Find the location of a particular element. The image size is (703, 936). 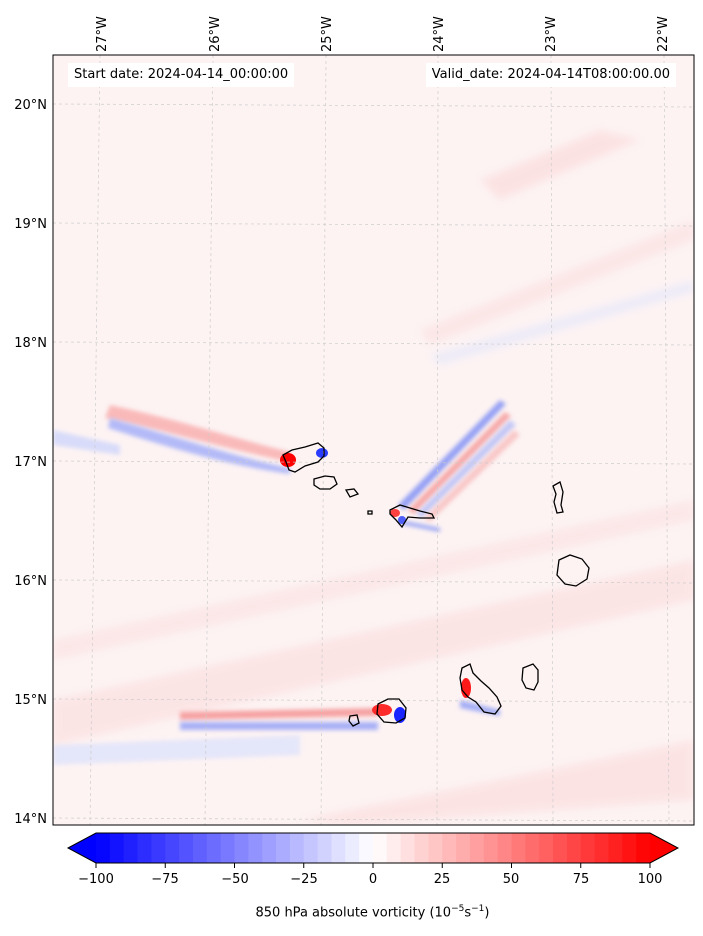

lon-label: 24°W is located at coordinates (439, 34).